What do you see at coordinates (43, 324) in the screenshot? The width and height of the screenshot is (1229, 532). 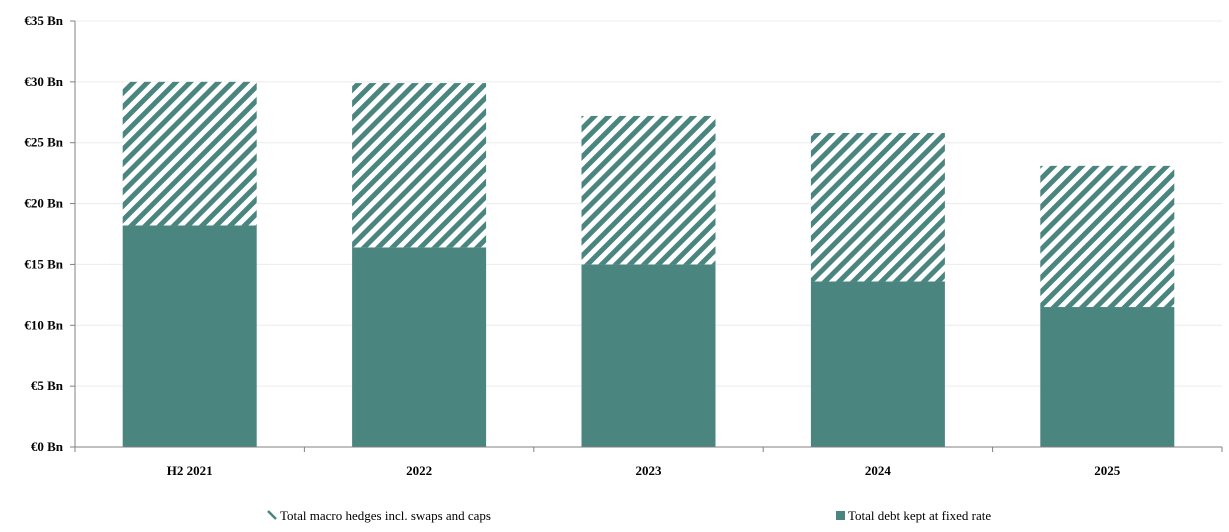 I see `y-tick-label: €10 Bn` at bounding box center [43, 324].